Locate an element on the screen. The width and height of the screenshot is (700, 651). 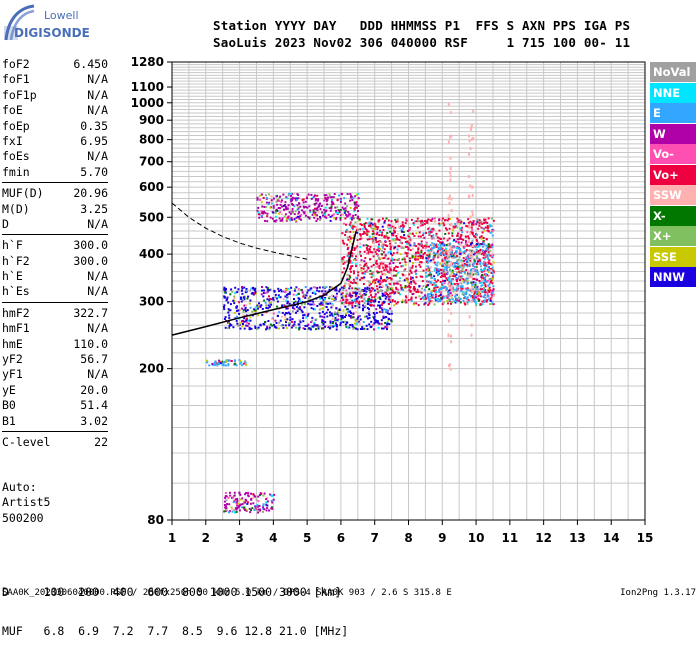
legend-vo-plus: Vo+ is located at coordinates (673, 174).